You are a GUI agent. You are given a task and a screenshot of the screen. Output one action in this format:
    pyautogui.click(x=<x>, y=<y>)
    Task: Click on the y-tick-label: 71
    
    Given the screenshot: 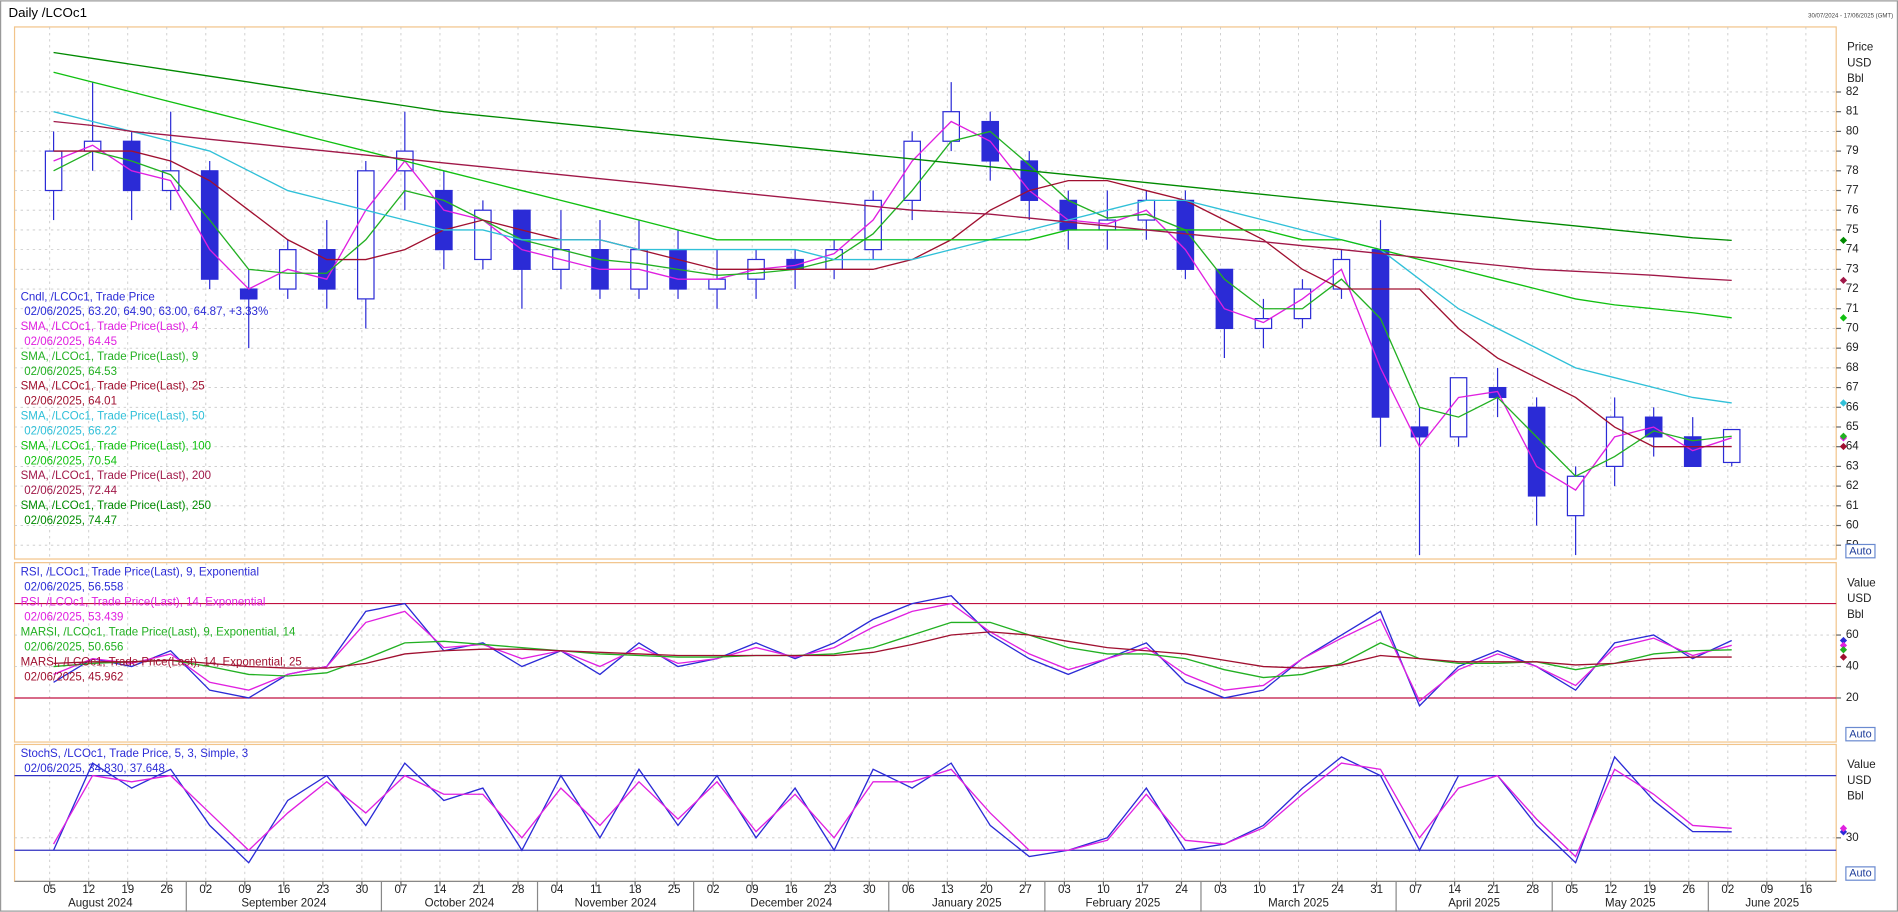 What is the action you would take?
    pyautogui.click(x=1852, y=309)
    